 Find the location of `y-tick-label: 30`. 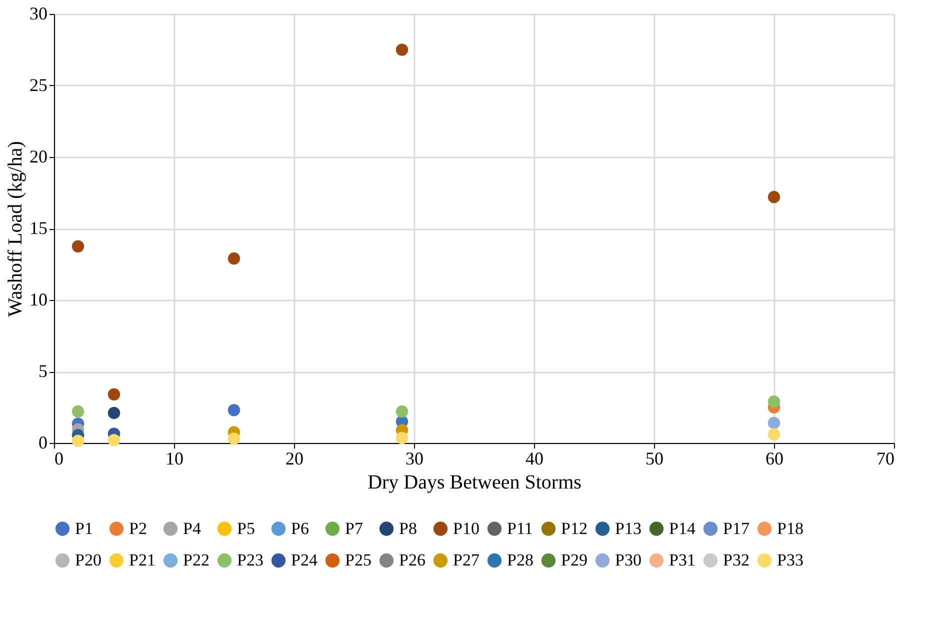

y-tick-label: 30 is located at coordinates (39, 14).